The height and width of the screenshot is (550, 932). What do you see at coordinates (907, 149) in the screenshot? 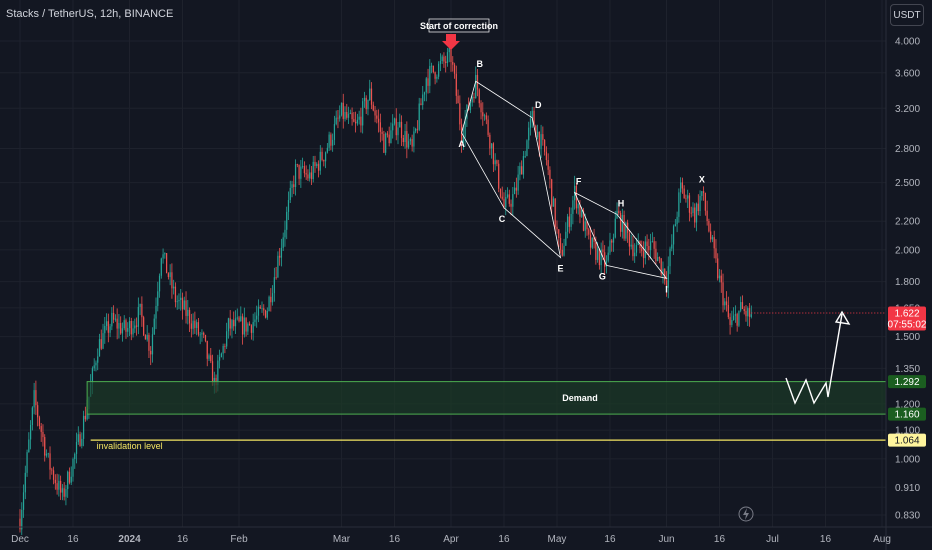
I see `y-tick-label: 2.800` at bounding box center [907, 149].